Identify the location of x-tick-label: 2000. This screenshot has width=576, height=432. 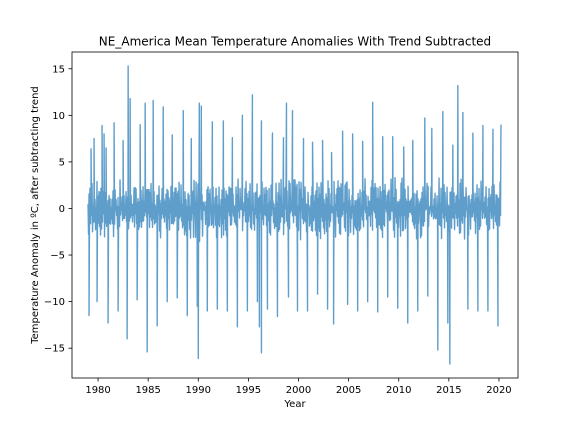
(298, 390).